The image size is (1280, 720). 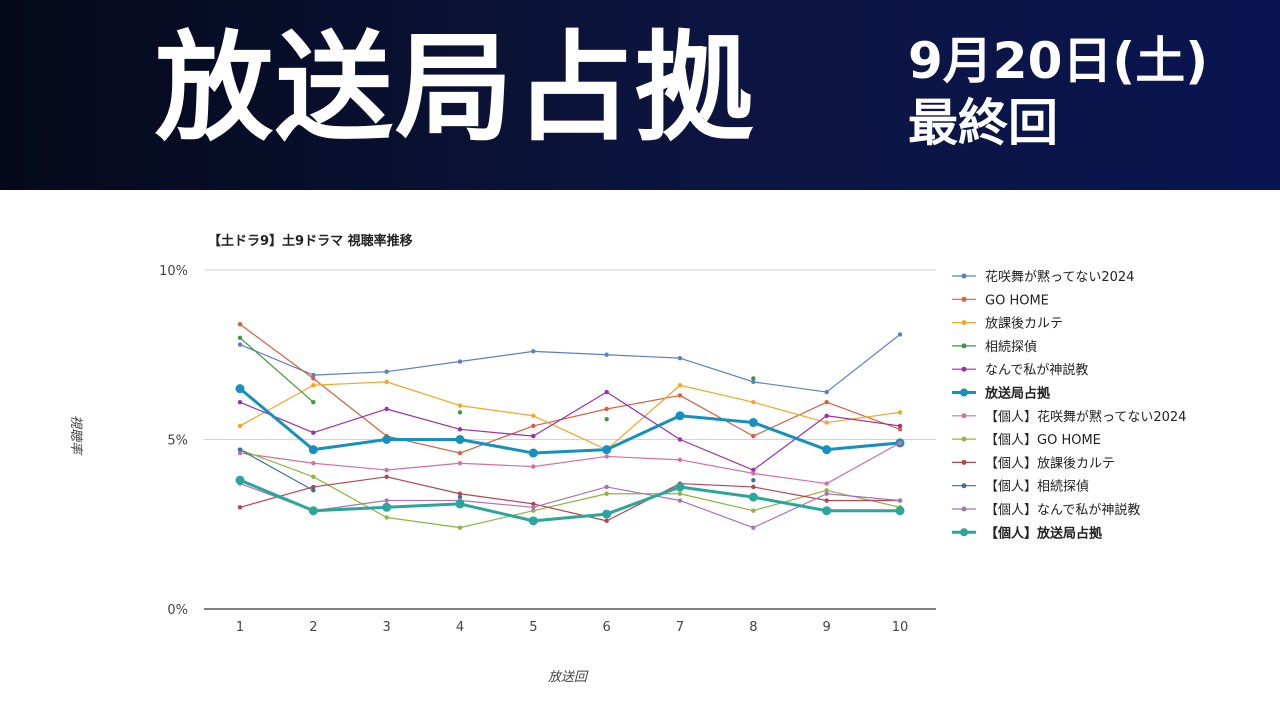 I want to click on legend-label: 相続探偵, so click(x=1011, y=347).